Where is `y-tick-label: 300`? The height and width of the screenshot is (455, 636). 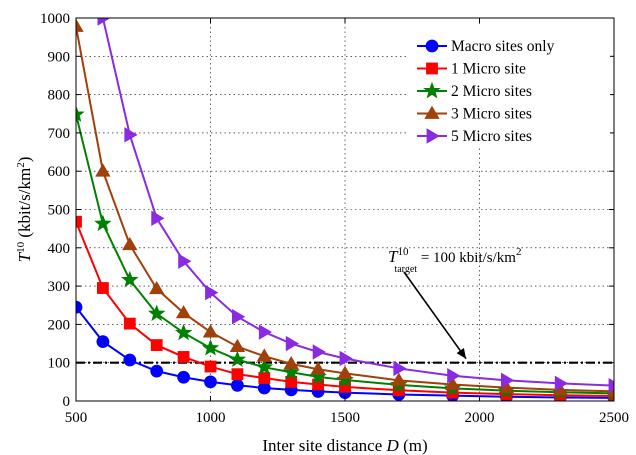
y-tick-label: 300 is located at coordinates (59, 287).